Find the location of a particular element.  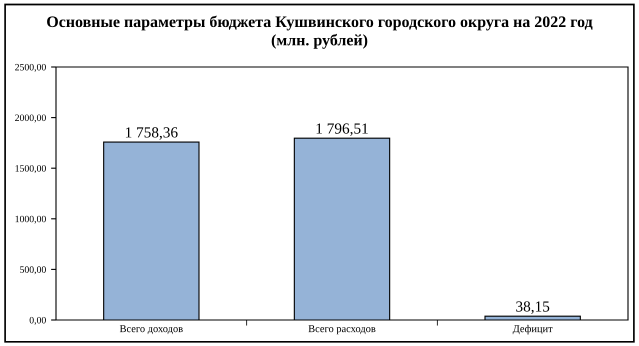

x-tick-label: Всего доходов is located at coordinates (151, 329).